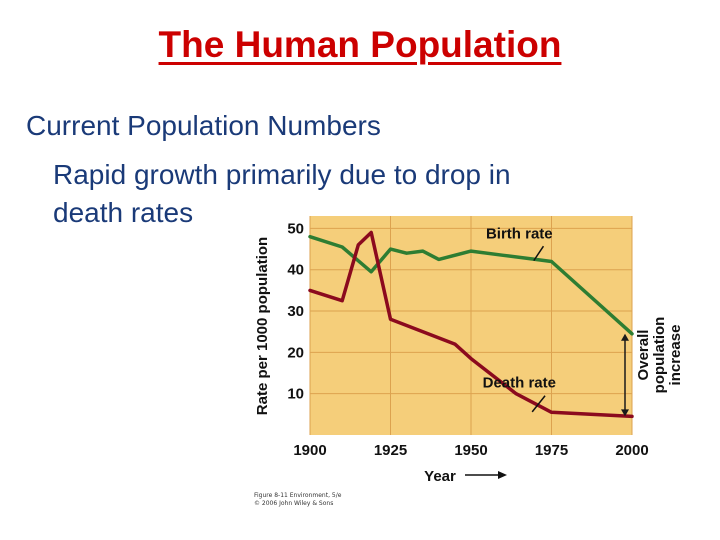  I want to click on y-tick-label-50: 50, so click(295, 228).